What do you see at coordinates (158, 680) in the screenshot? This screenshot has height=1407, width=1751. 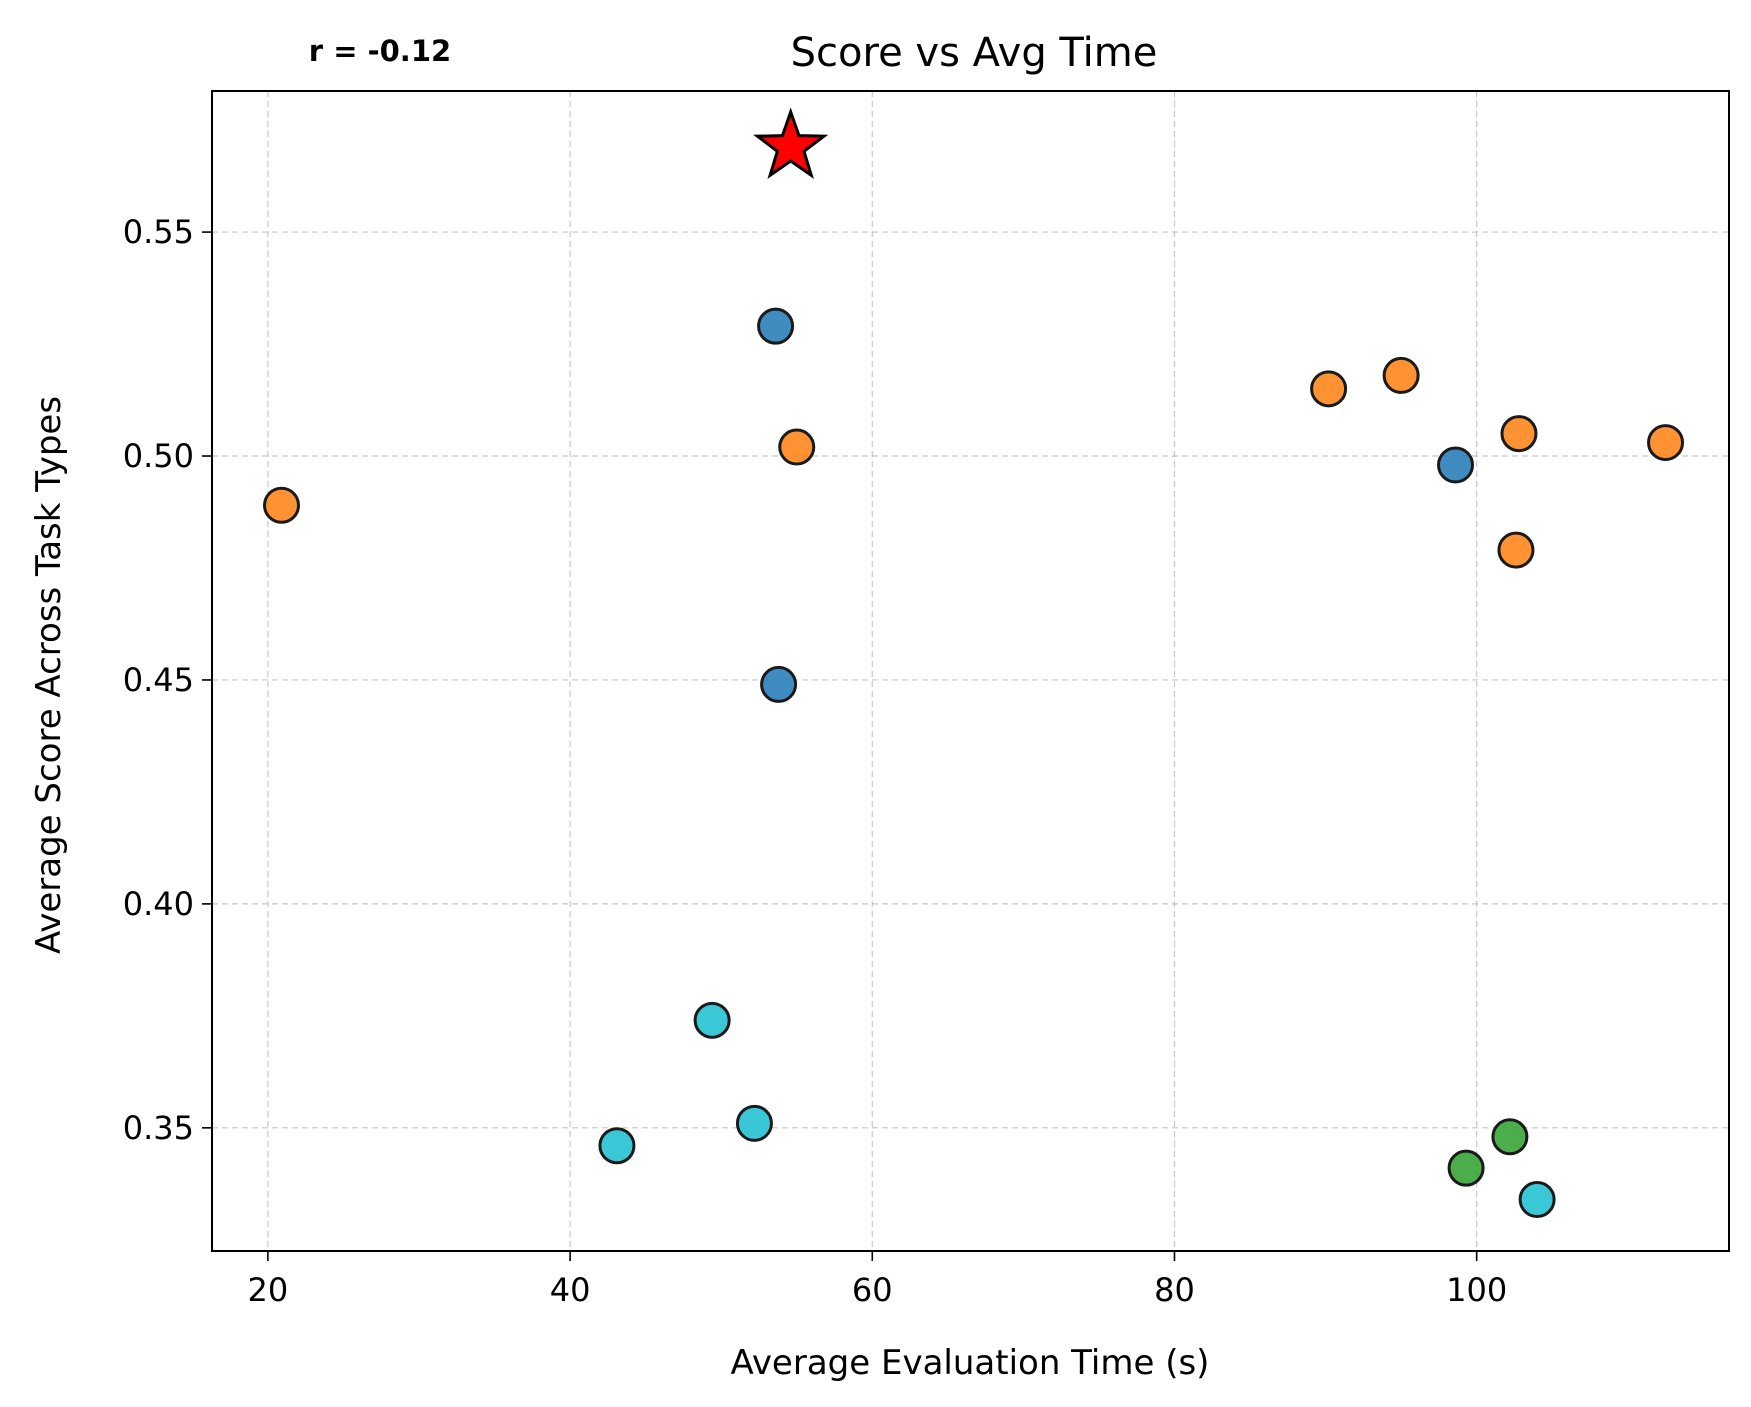 I see `y-tick-label: 0.45` at bounding box center [158, 680].